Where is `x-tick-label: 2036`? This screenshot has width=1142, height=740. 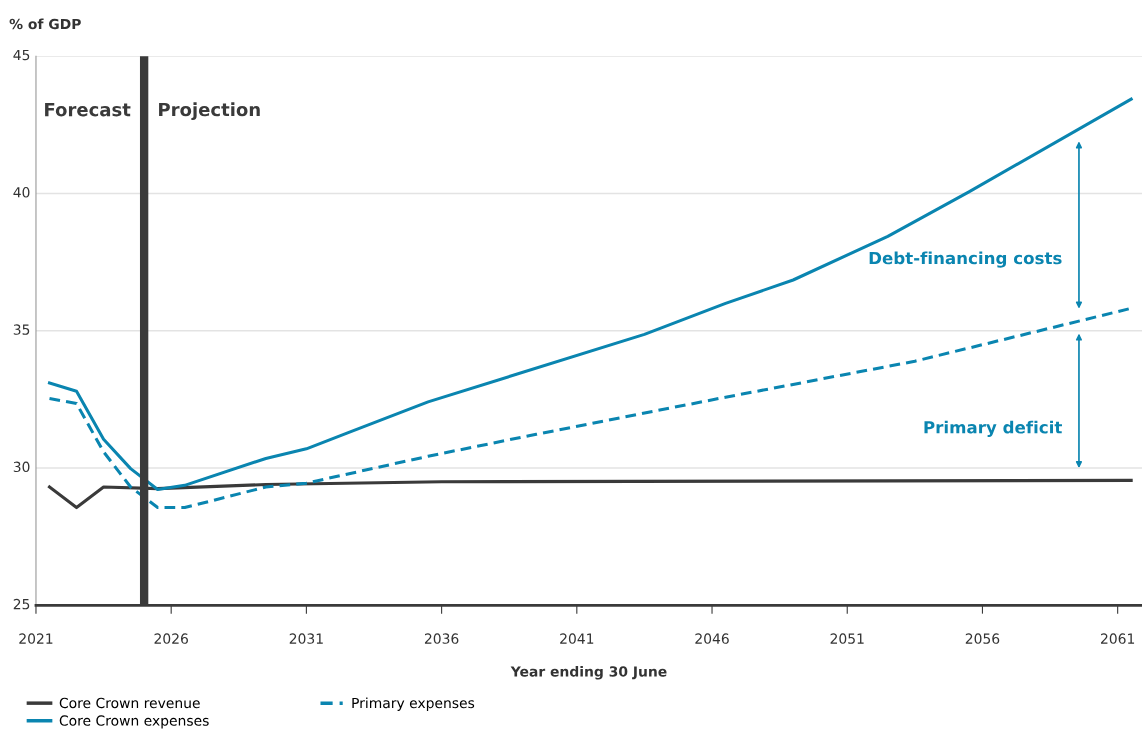 x-tick-label: 2036 is located at coordinates (441, 638).